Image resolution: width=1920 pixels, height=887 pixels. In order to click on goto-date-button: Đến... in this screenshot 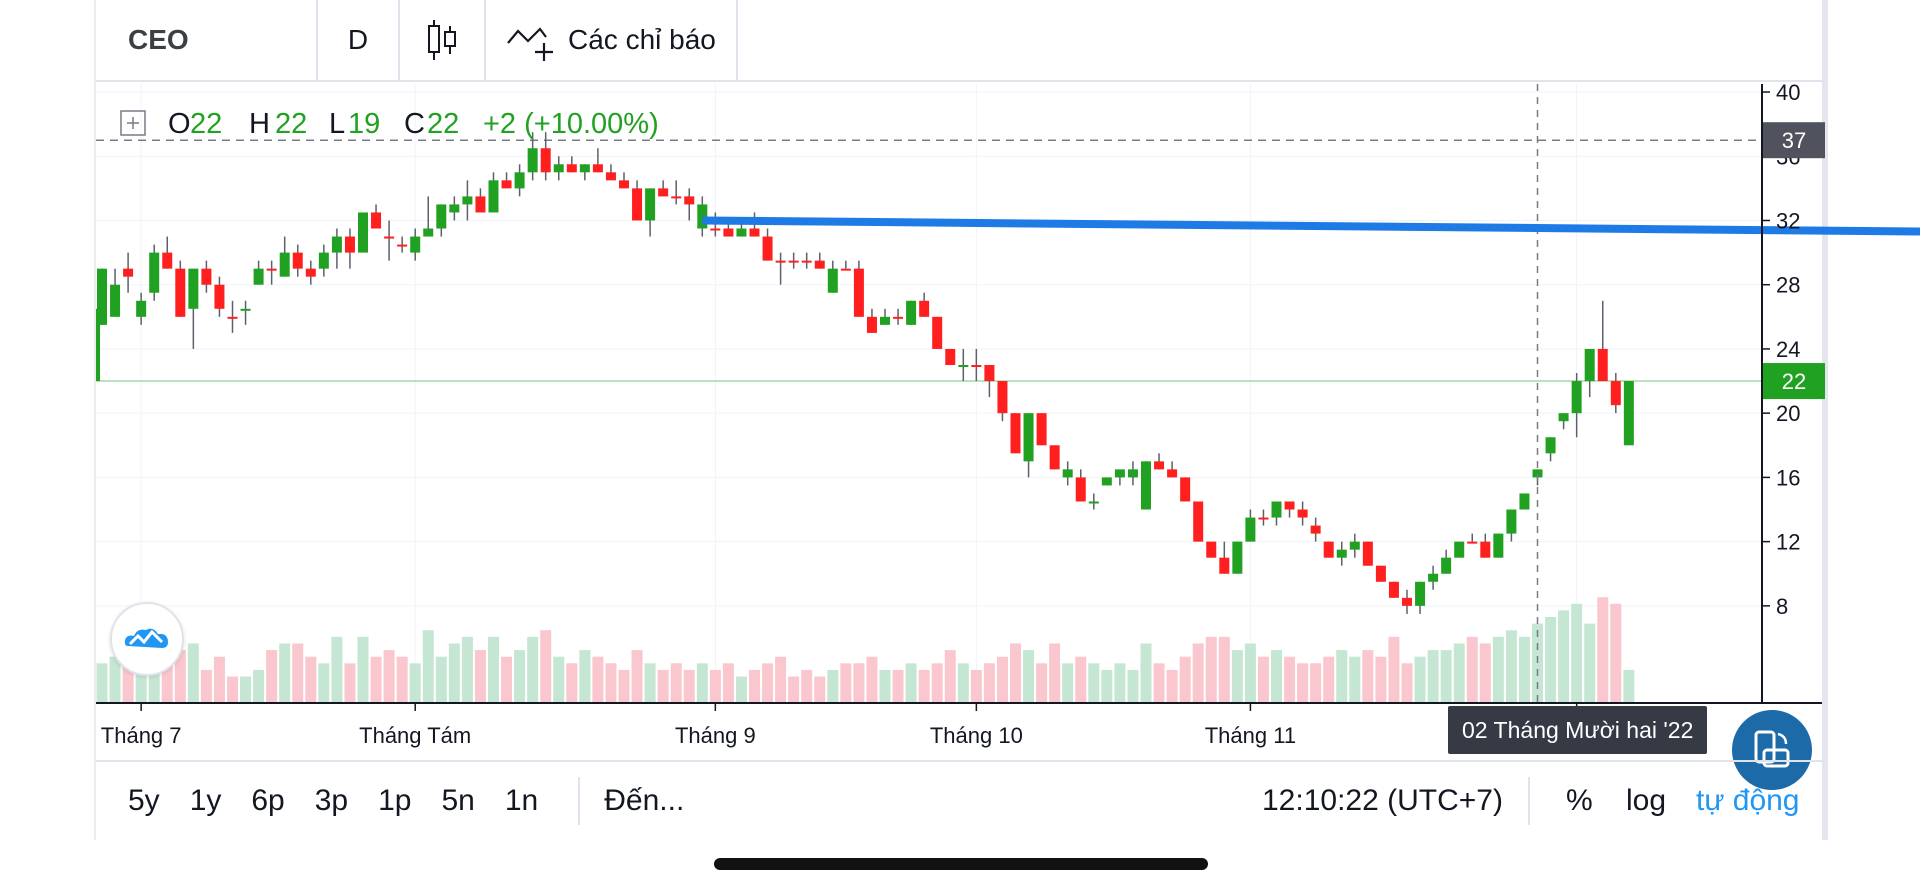, I will do `click(644, 800)`.